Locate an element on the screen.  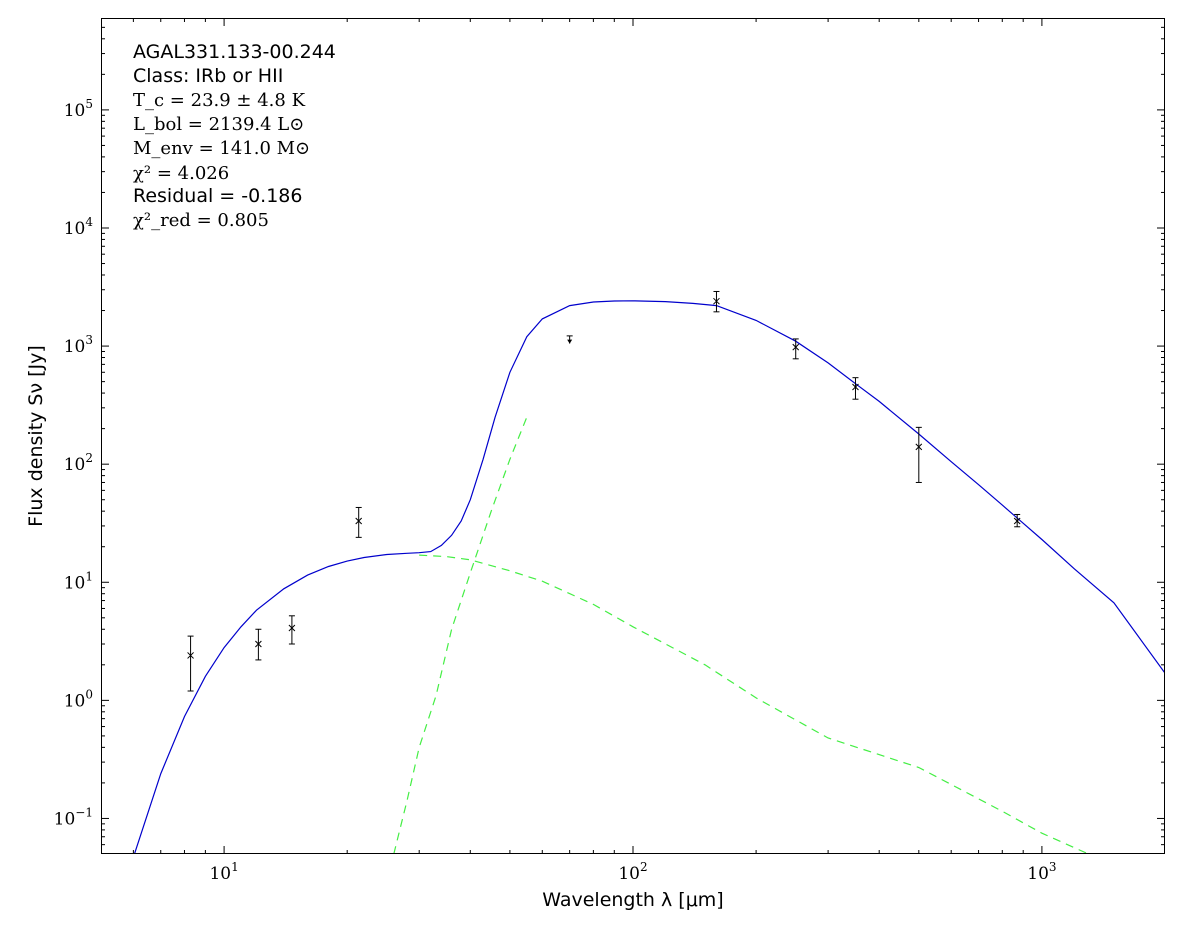
luminosity-annotation: L_bol = 2139.4 L⊙ is located at coordinates (218, 124).